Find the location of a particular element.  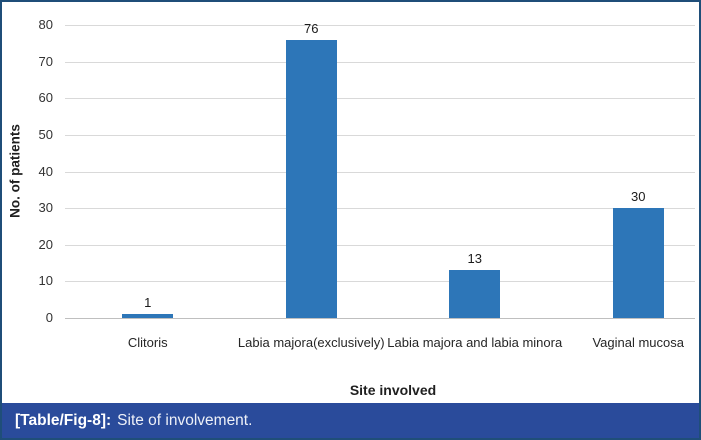

y-tick-label: 40 is located at coordinates (45, 171).